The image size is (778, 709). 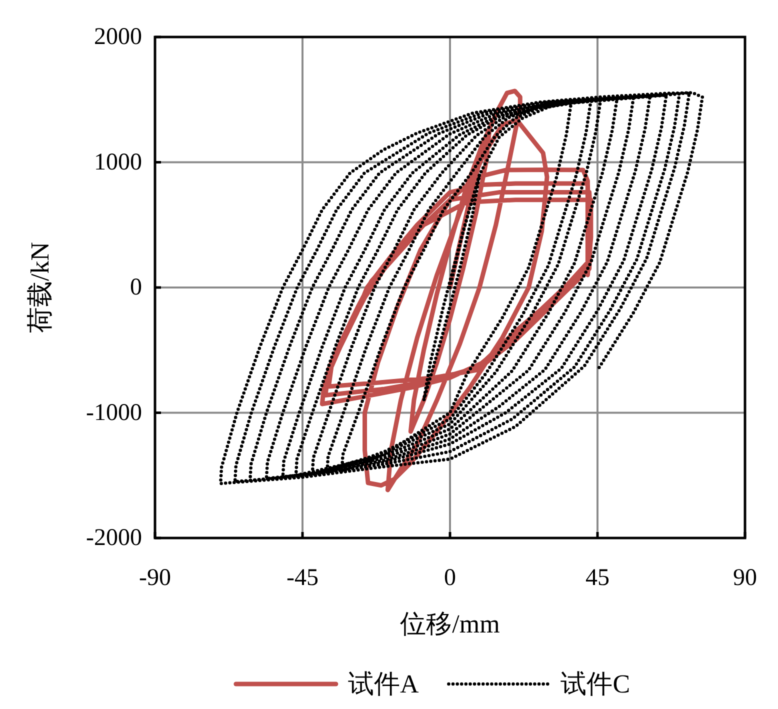 What do you see at coordinates (155, 578) in the screenshot?
I see `x-tick-label: -90` at bounding box center [155, 578].